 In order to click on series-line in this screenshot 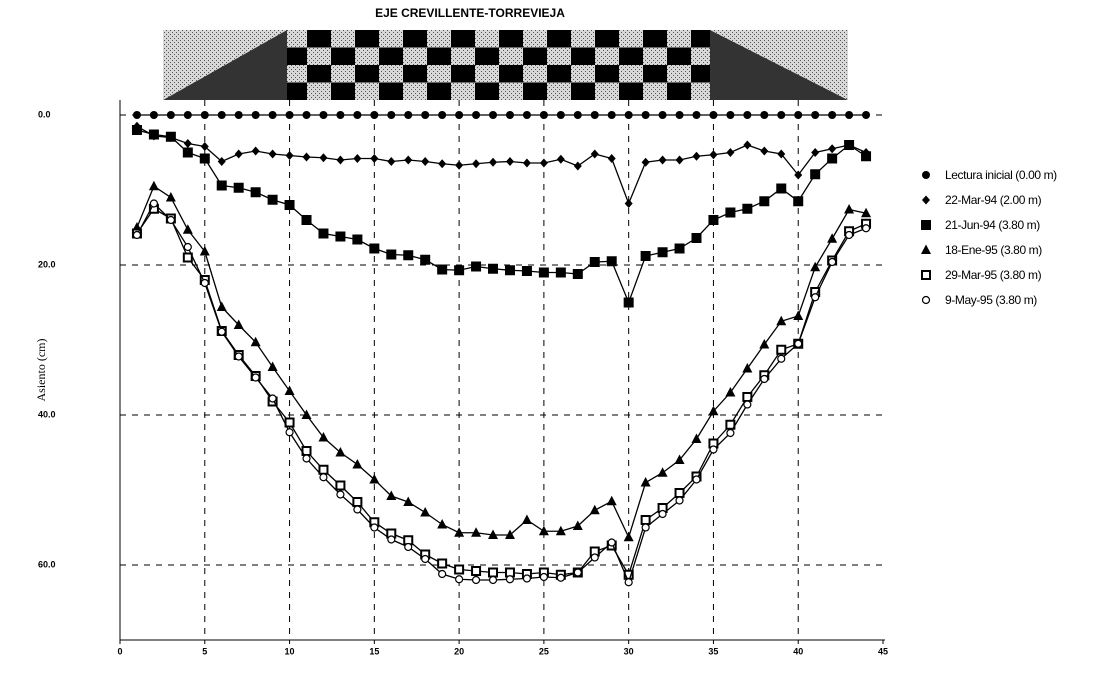, I will do `click(501, 165)`.